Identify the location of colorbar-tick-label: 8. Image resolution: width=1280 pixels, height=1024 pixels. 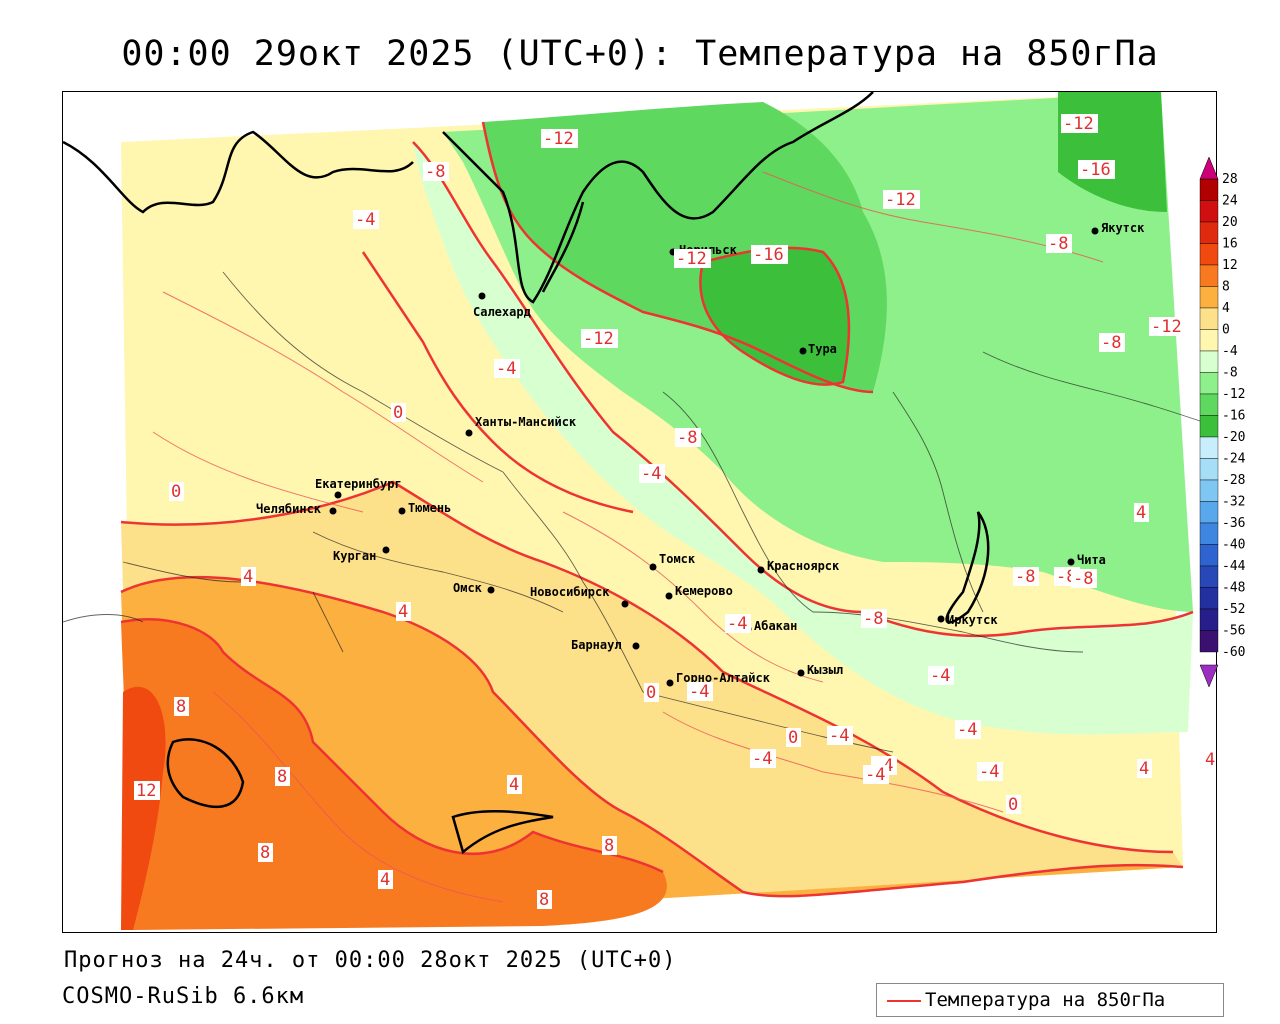
(1226, 287).